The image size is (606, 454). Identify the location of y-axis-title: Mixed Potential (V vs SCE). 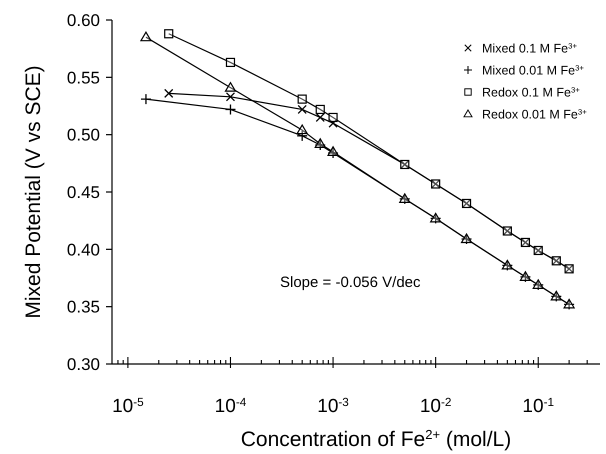
(33, 192).